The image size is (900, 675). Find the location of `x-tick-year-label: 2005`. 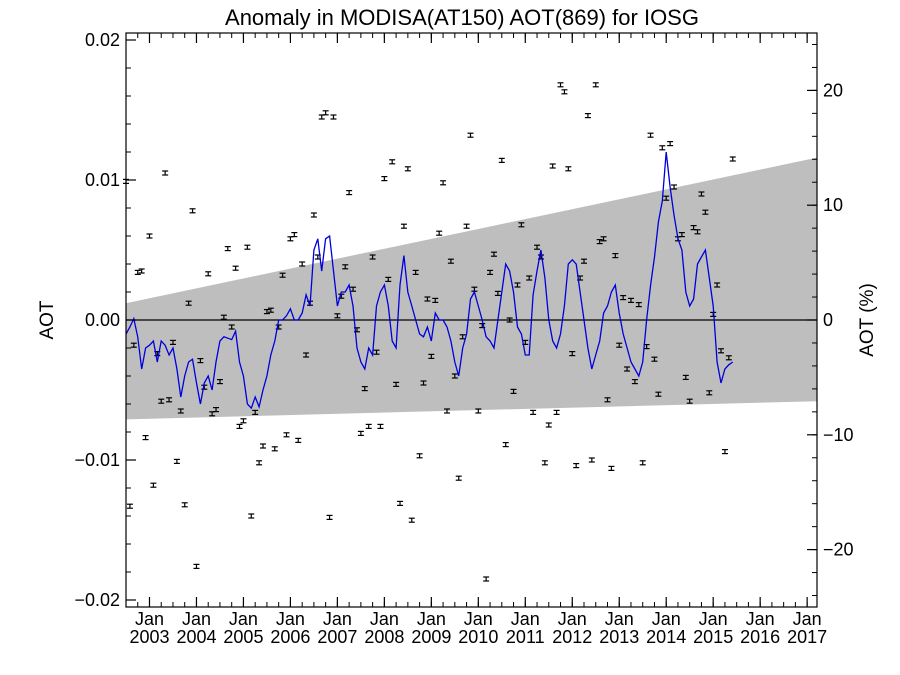

x-tick-year-label: 2005 is located at coordinates (243, 637).